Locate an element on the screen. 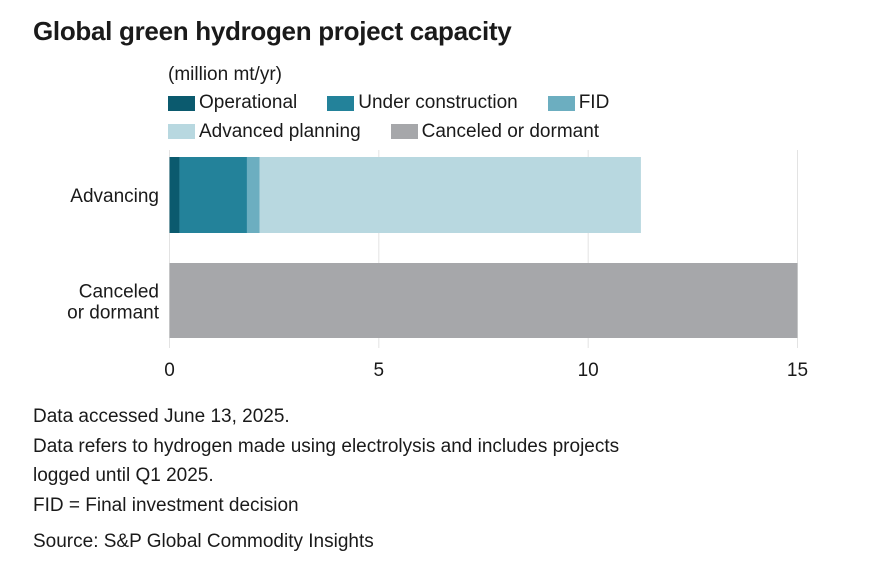 The width and height of the screenshot is (871, 572). legend-item: Canceled or dormant is located at coordinates (495, 132).